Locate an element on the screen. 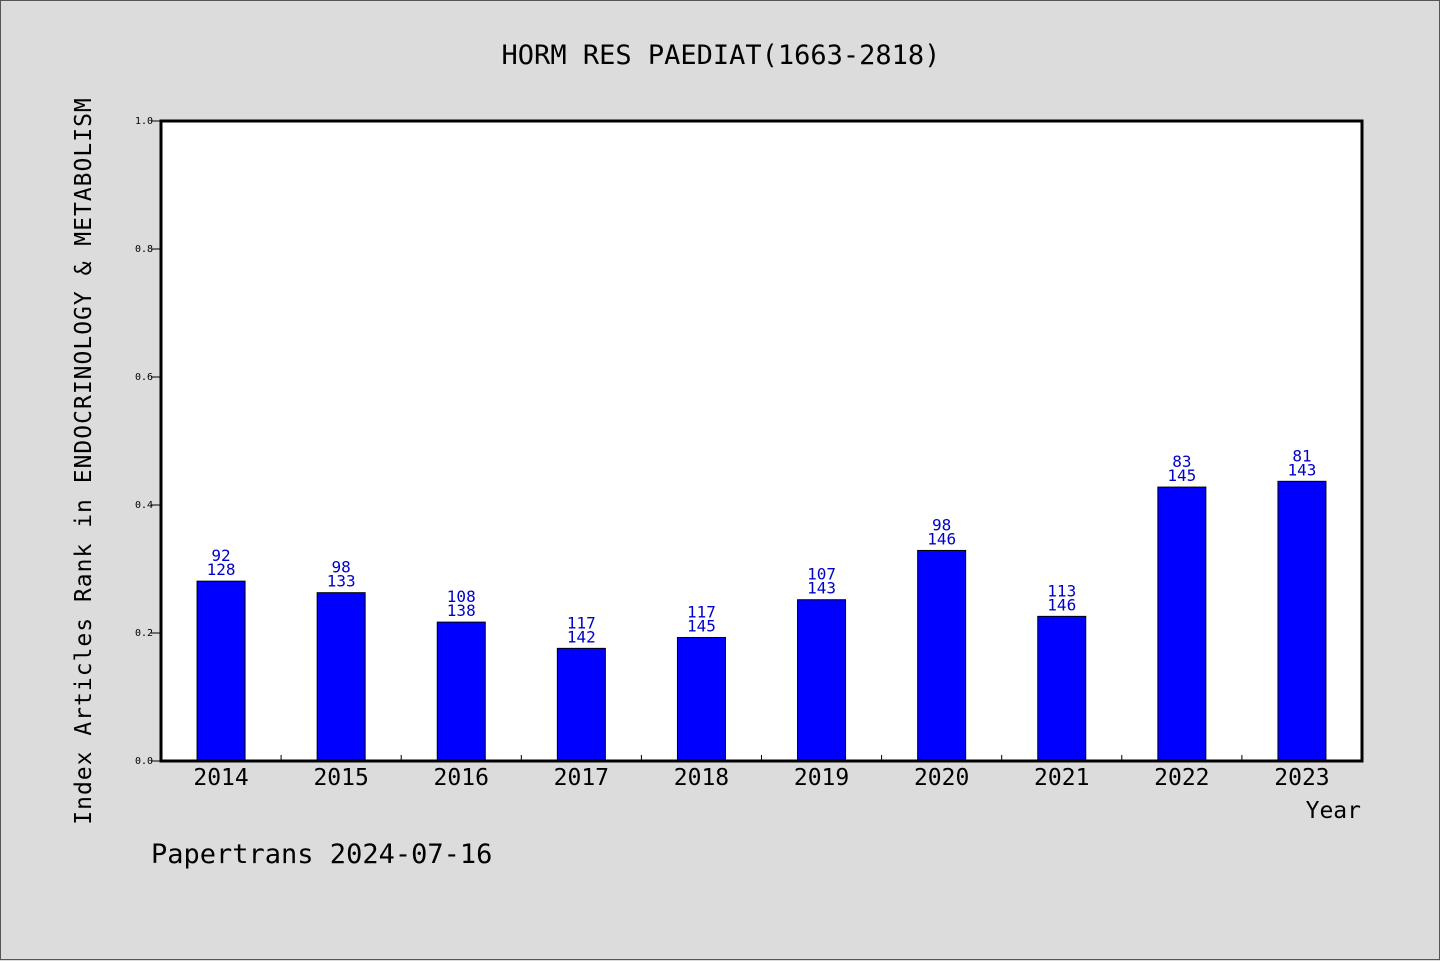 This screenshot has width=1440, height=961. bar-2018 is located at coordinates (701, 699).